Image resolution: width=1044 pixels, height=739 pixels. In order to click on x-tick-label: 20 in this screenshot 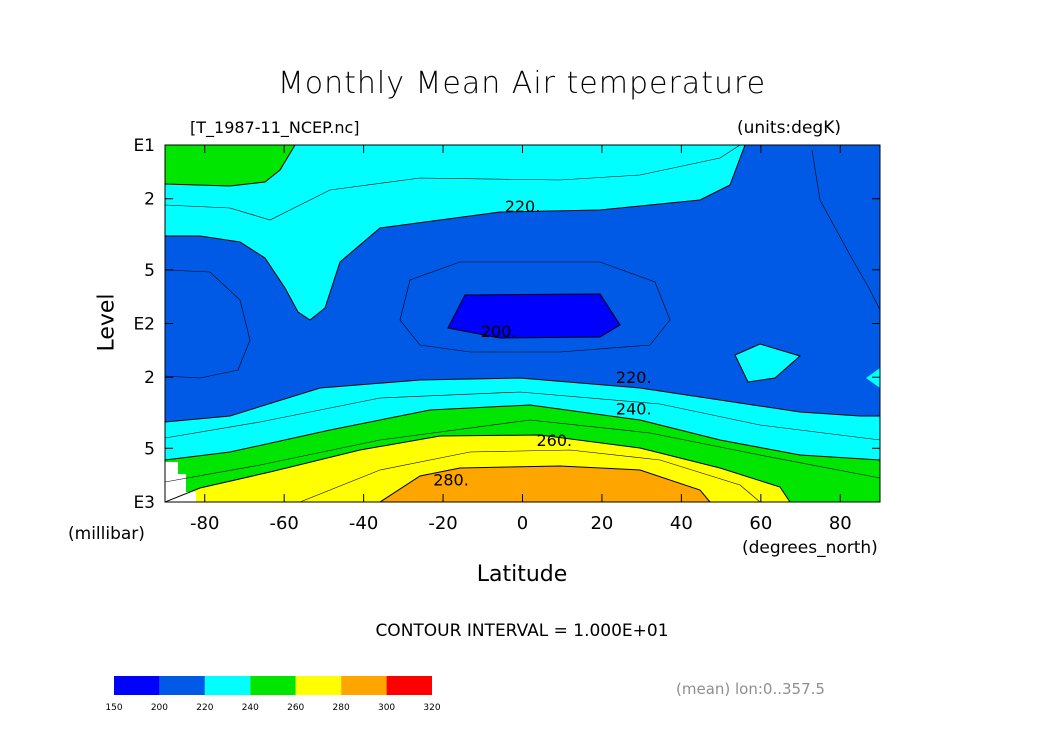, I will do `click(601, 523)`.